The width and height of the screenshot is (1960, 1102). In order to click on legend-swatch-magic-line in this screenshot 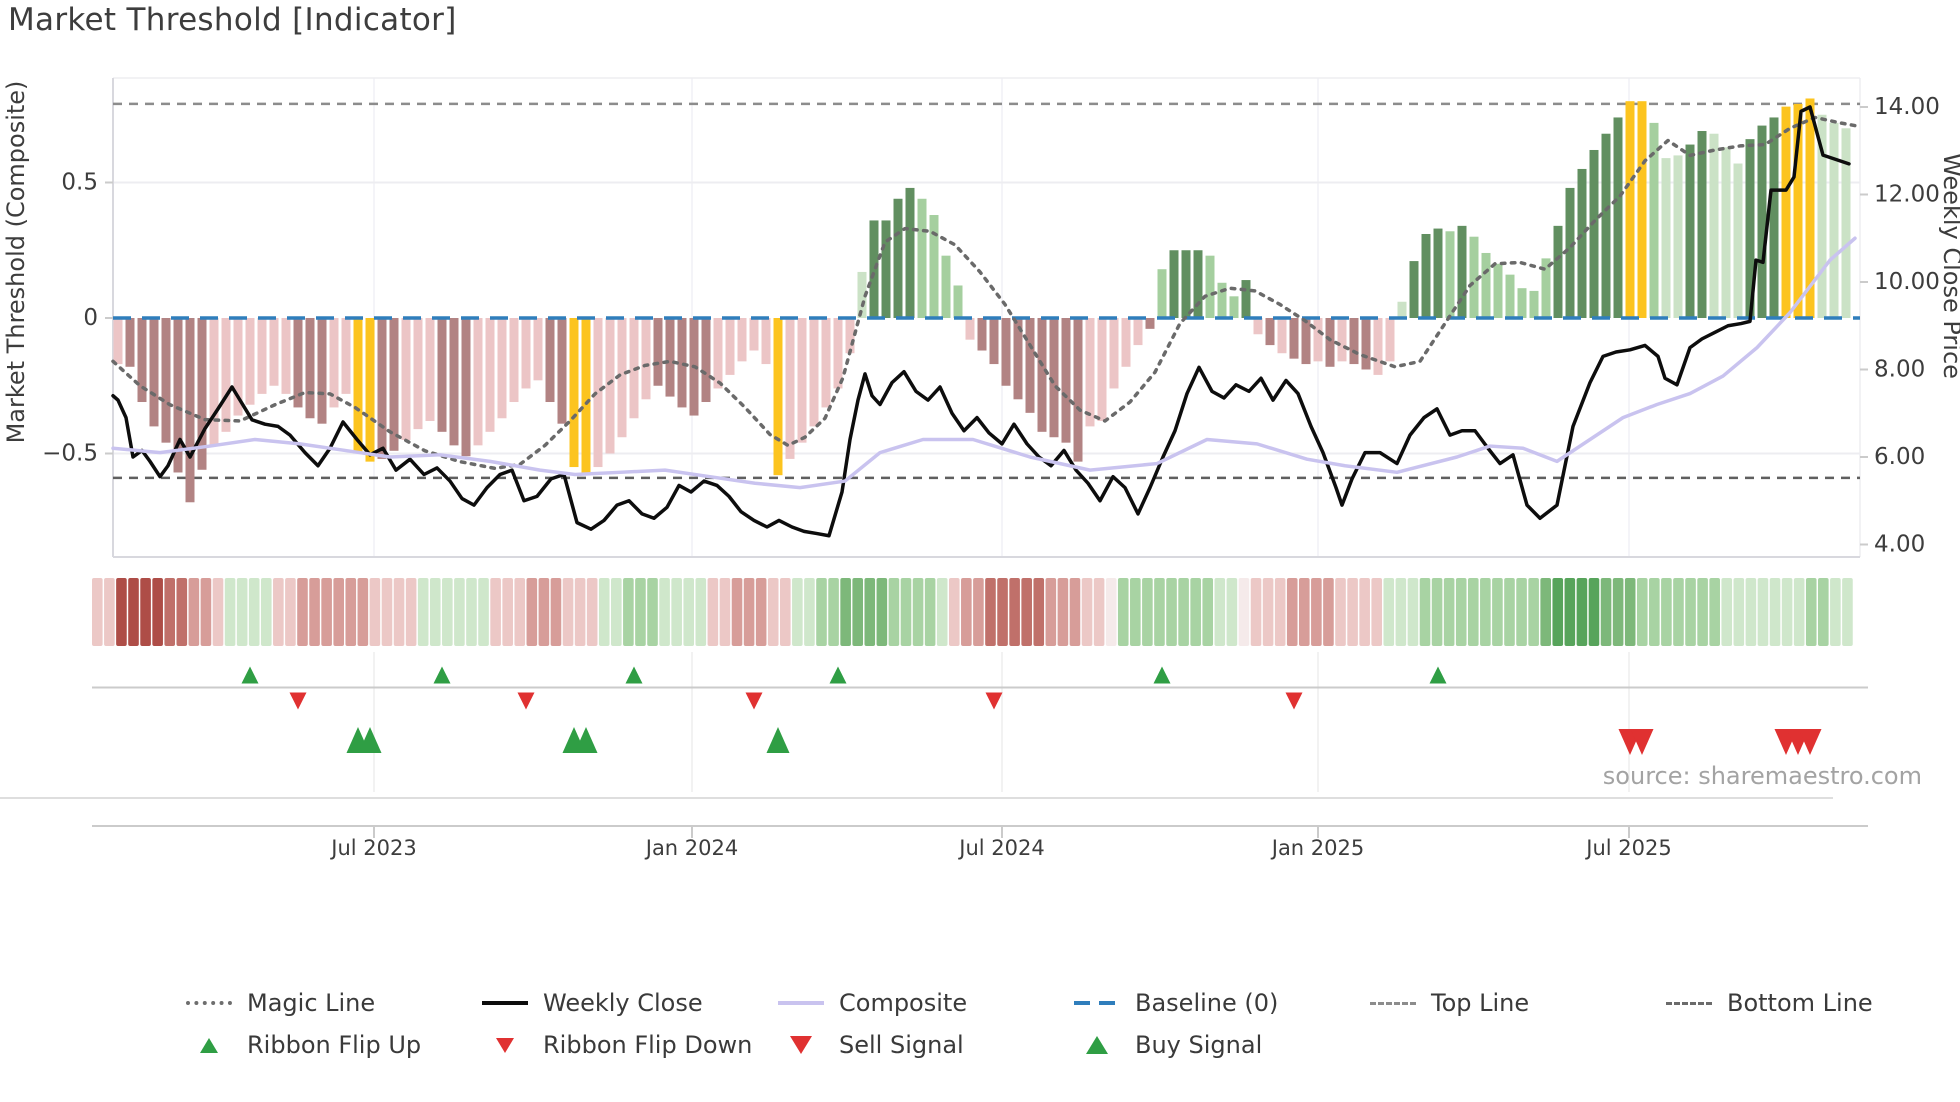, I will do `click(209, 1003)`.